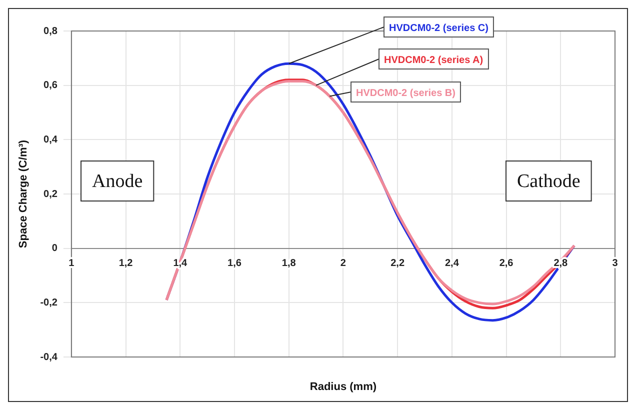  Describe the element at coordinates (51, 140) in the screenshot. I see `y-tick-label: 0,4` at that location.